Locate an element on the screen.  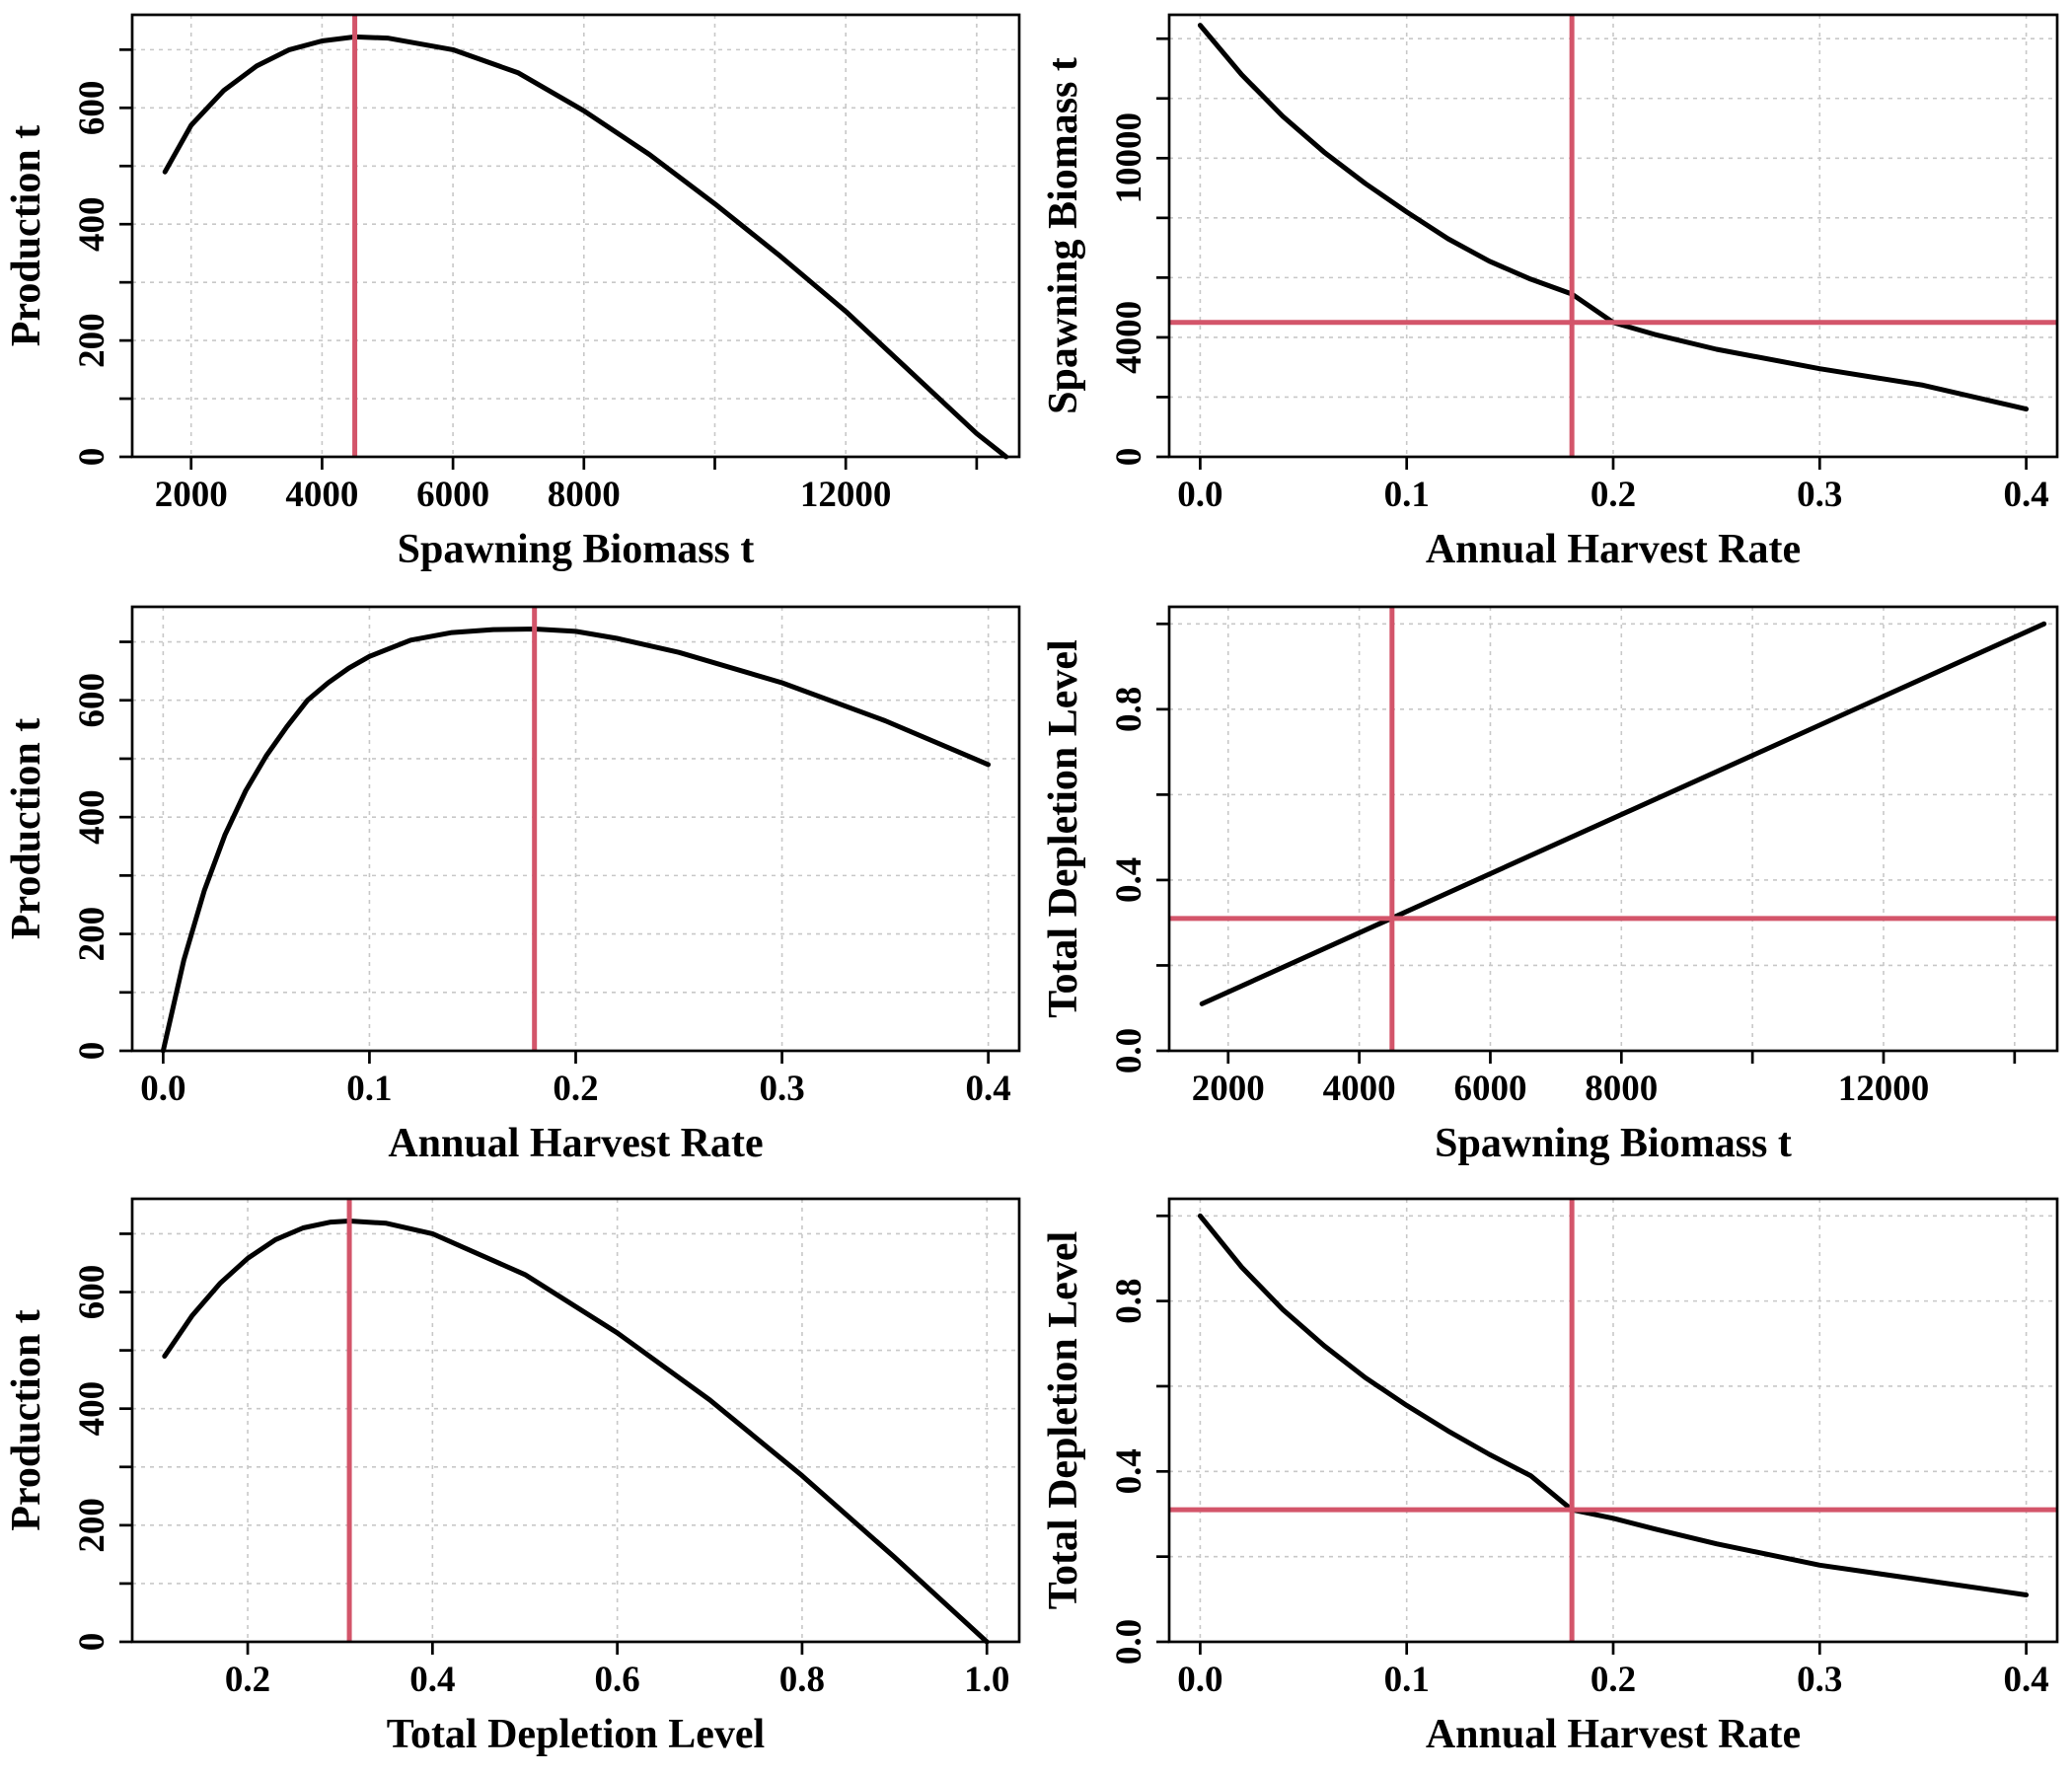
x-tick-label: 0.6 is located at coordinates (618, 1680).